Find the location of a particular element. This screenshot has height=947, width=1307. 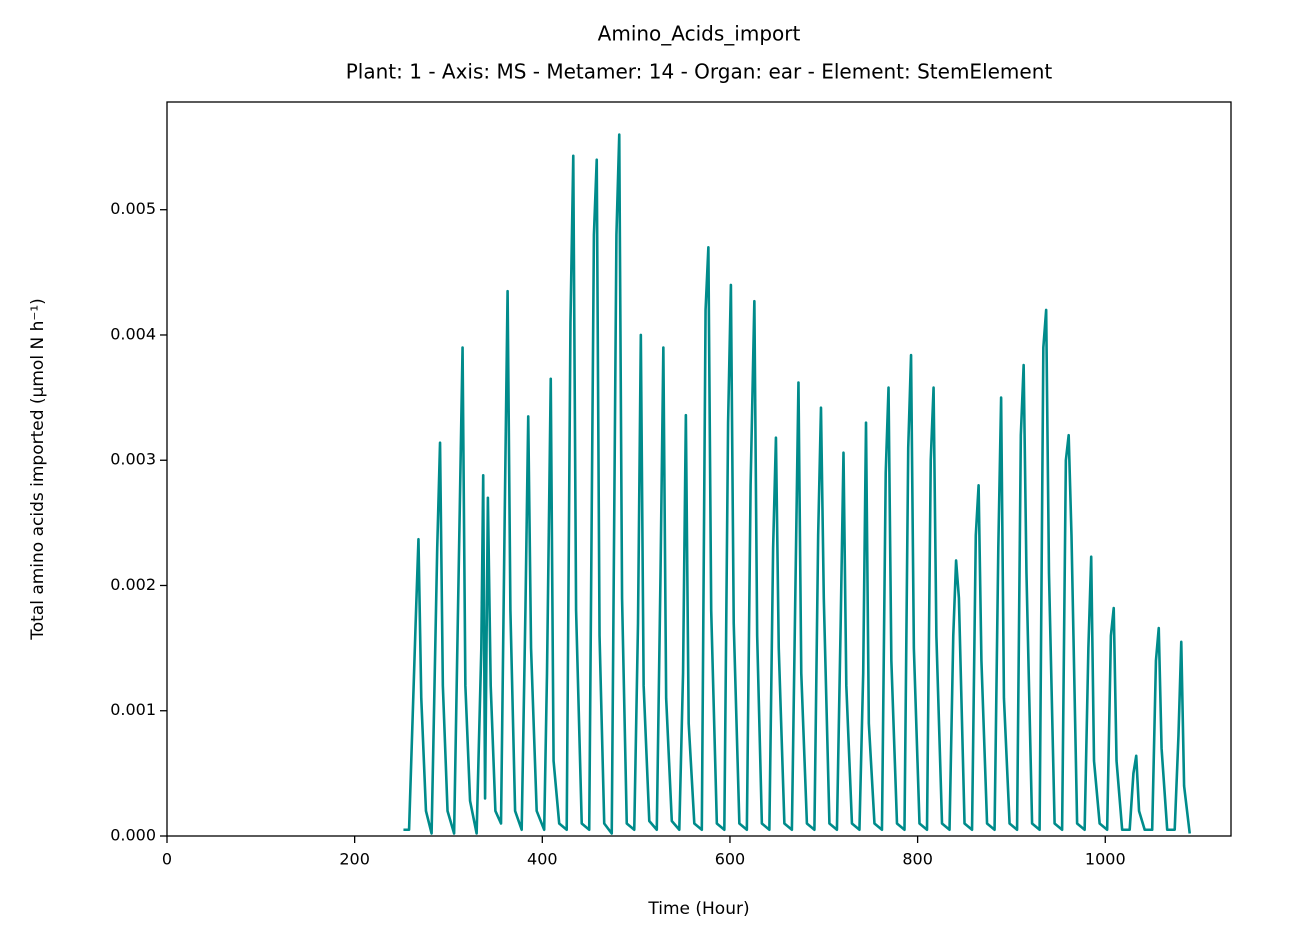

y-tick-label: 0.000 is located at coordinates (133, 835).